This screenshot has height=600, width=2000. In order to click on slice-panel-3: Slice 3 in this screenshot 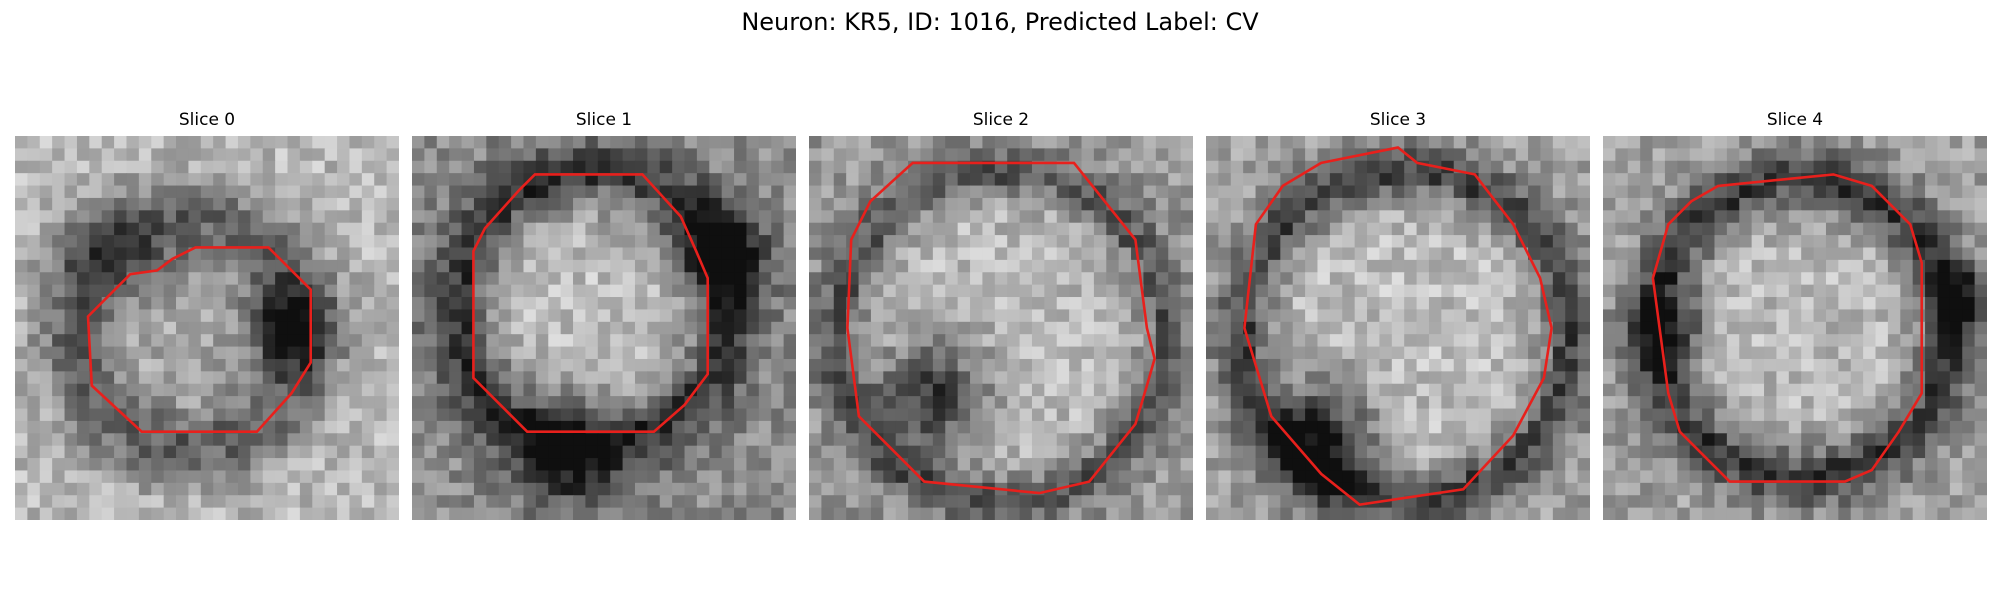, I will do `click(1398, 314)`.